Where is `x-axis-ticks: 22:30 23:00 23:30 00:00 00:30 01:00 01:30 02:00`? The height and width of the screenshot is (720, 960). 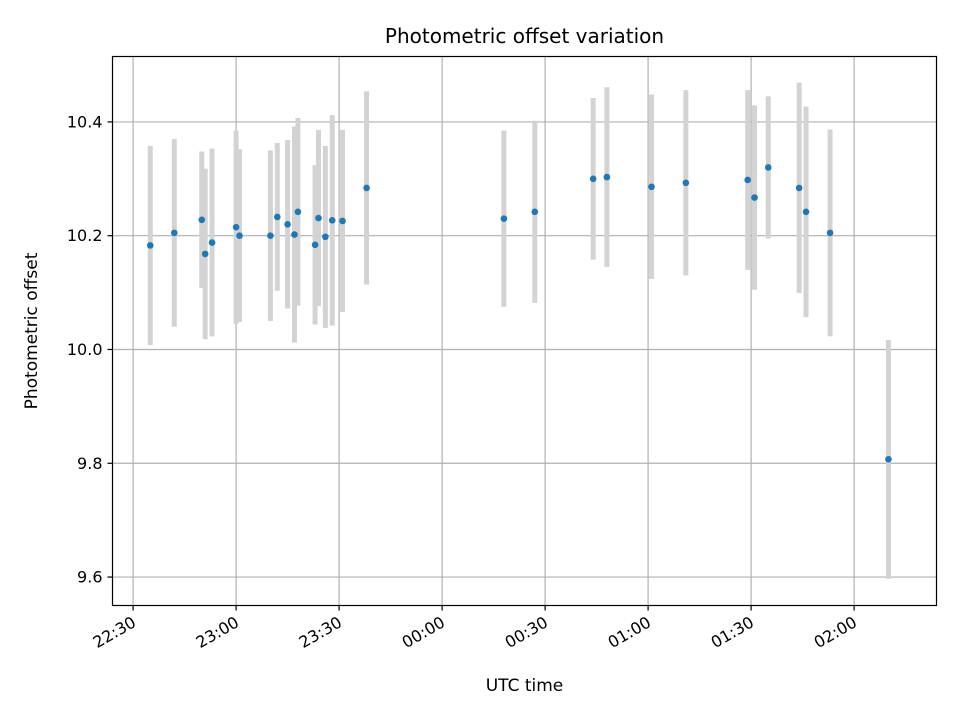
x-axis-ticks: 22:30 23:00 23:30 00:00 00:30 01:00 01:30 02:00 is located at coordinates (475, 629).